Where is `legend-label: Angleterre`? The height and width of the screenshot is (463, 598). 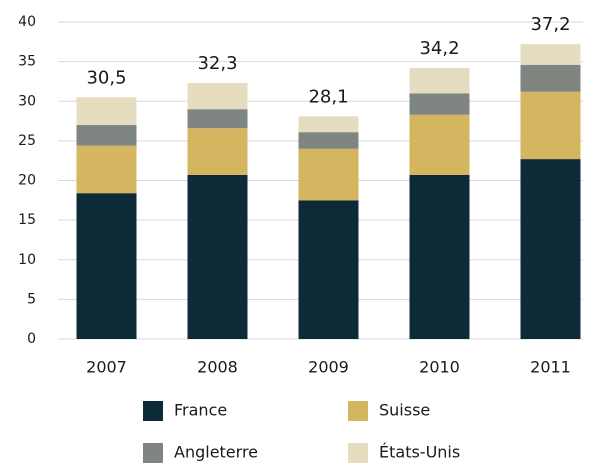 legend-label: Angleterre is located at coordinates (216, 452).